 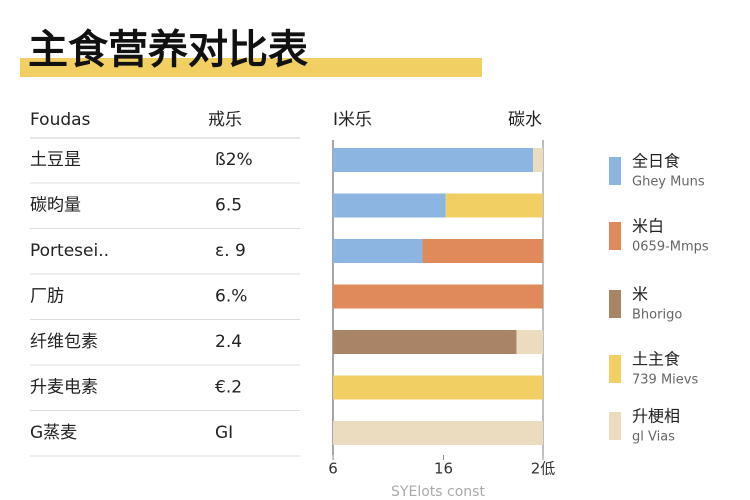 What do you see at coordinates (55, 206) in the screenshot?
I see `row-label: 碳昀量` at bounding box center [55, 206].